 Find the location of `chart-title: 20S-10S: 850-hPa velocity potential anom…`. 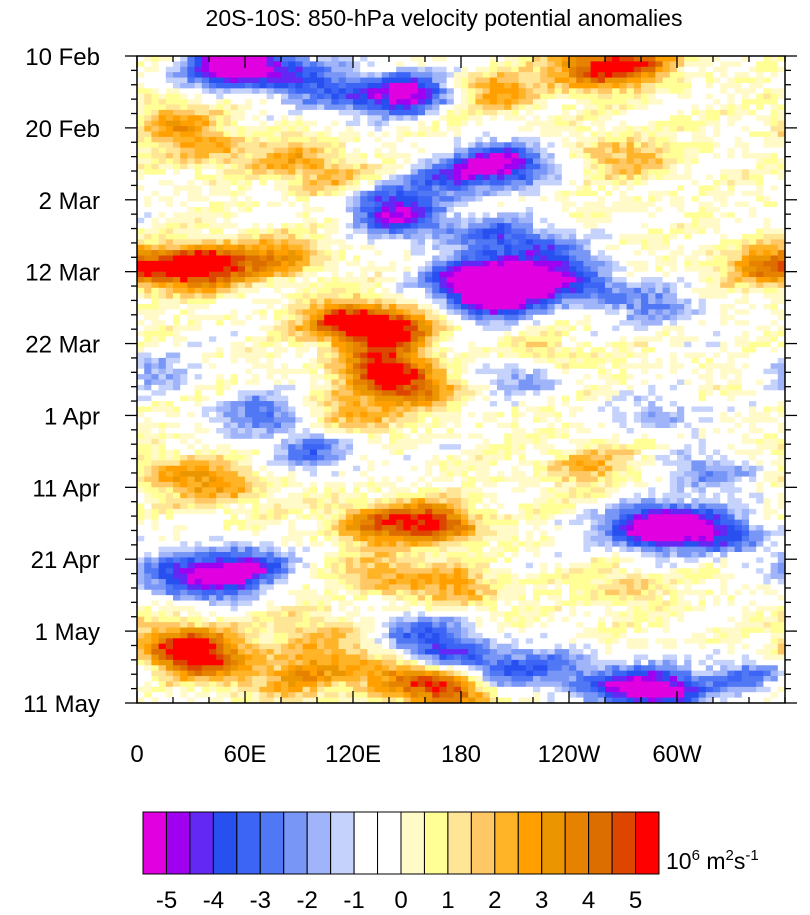

chart-title: 20S-10S: 850-hPa velocity potential anom… is located at coordinates (444, 18).